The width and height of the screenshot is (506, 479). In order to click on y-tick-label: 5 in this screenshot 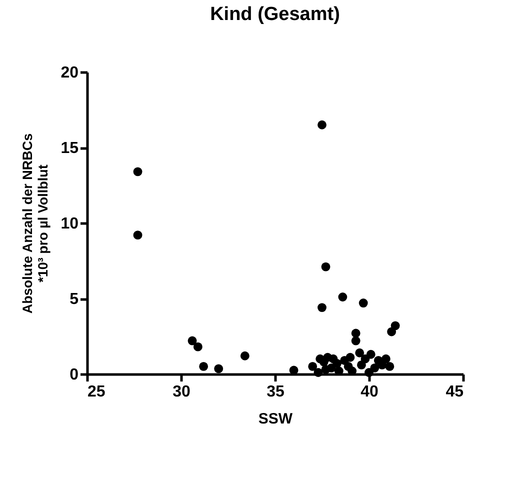, I will do `click(74, 299)`.